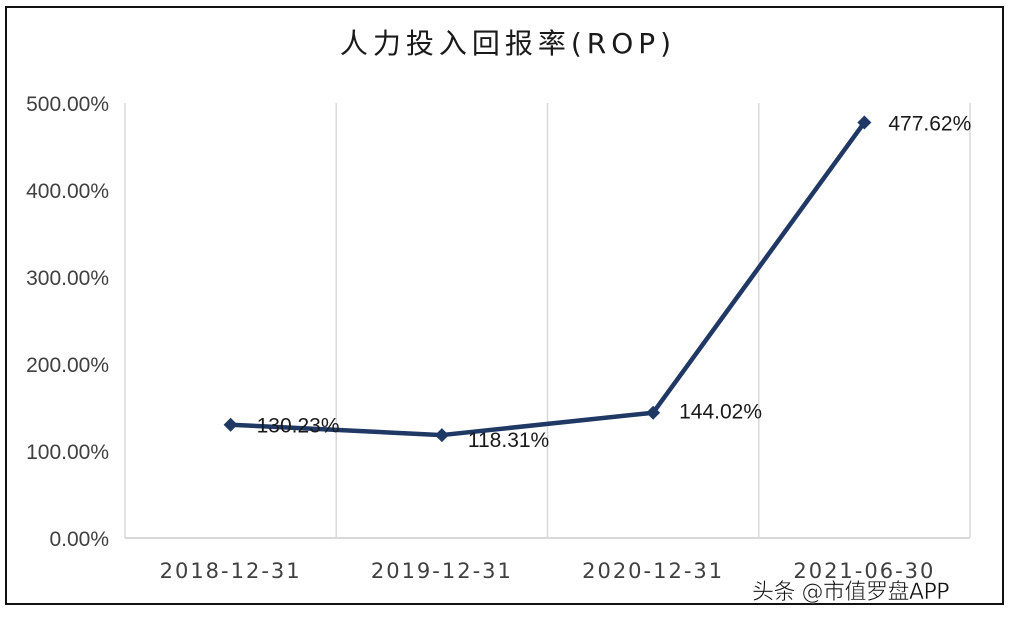 The image size is (1016, 618). What do you see at coordinates (67, 278) in the screenshot?
I see `y-axis-tick-label: 300.00%` at bounding box center [67, 278].